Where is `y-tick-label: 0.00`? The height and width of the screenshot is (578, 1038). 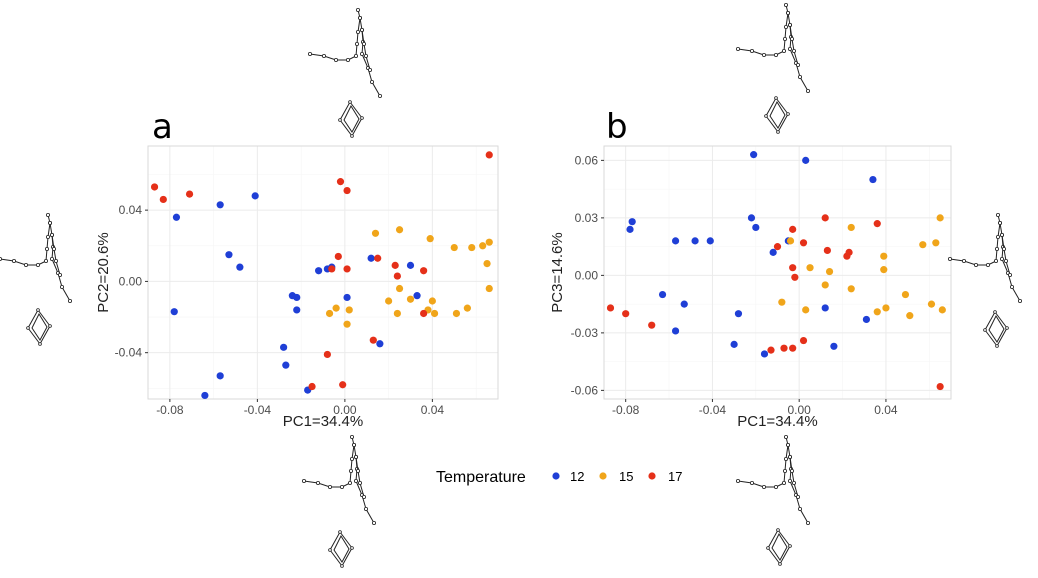
y-tick-label: 0.00 is located at coordinates (587, 275).